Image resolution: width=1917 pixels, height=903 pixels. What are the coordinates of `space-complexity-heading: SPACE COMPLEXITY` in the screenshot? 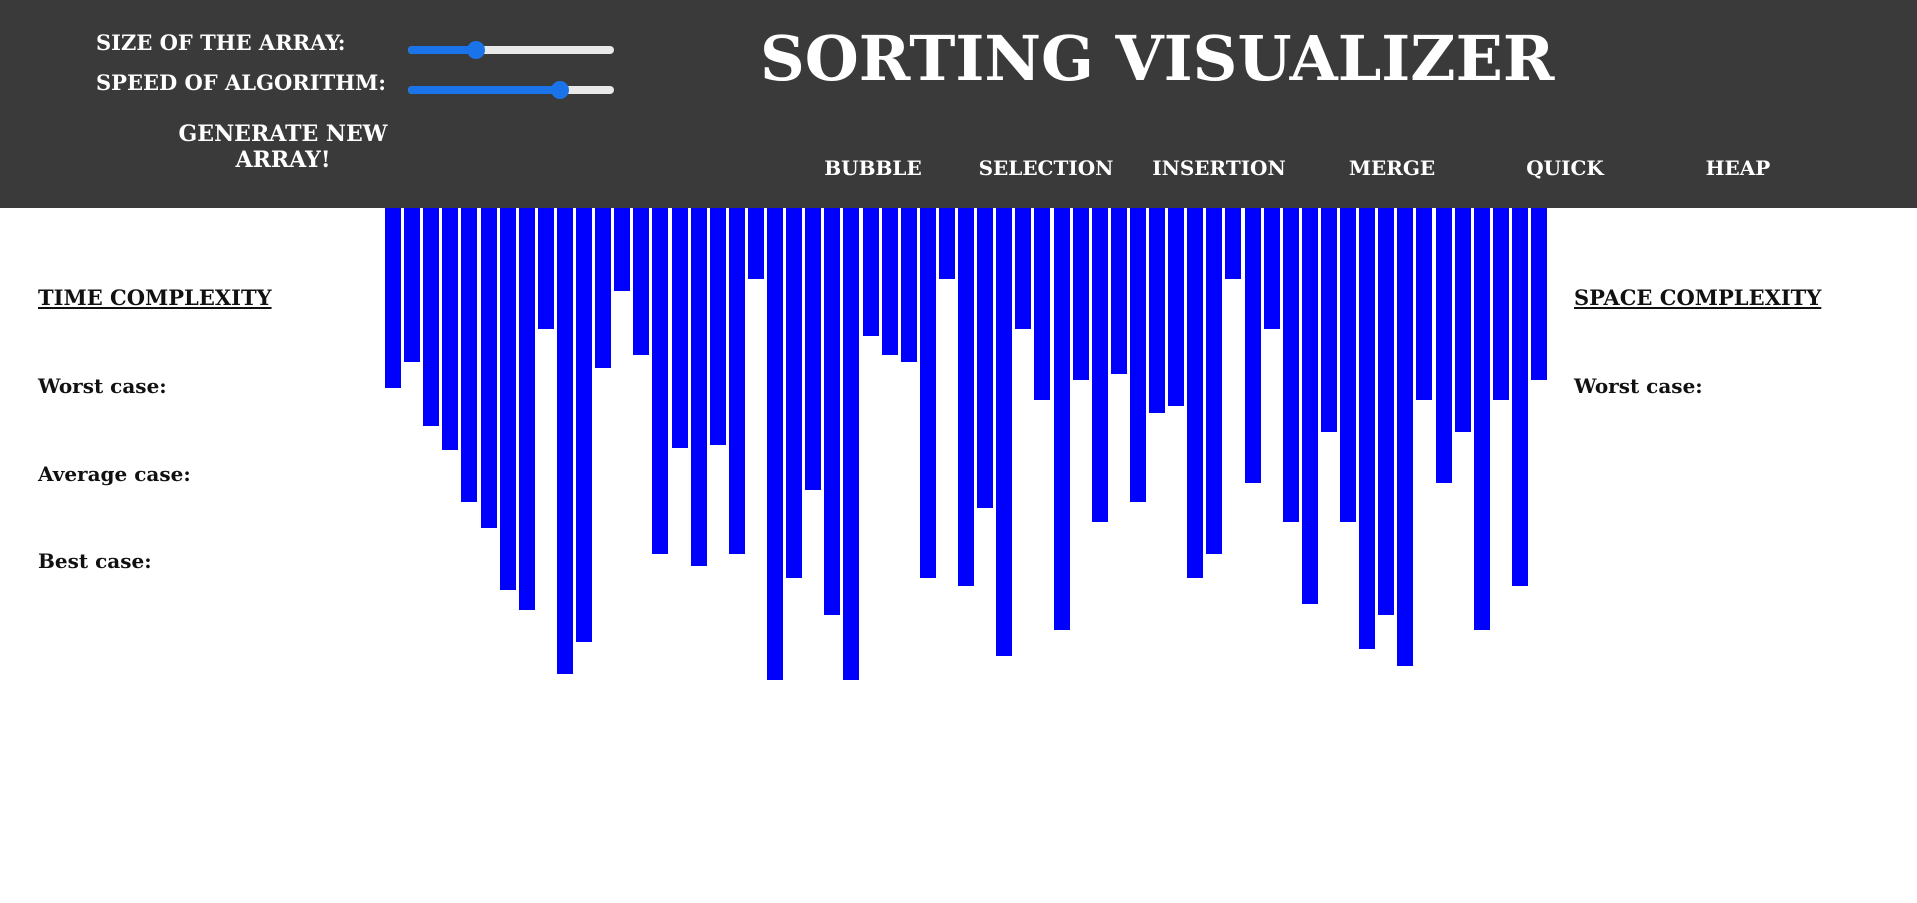 It's located at (1697, 297).